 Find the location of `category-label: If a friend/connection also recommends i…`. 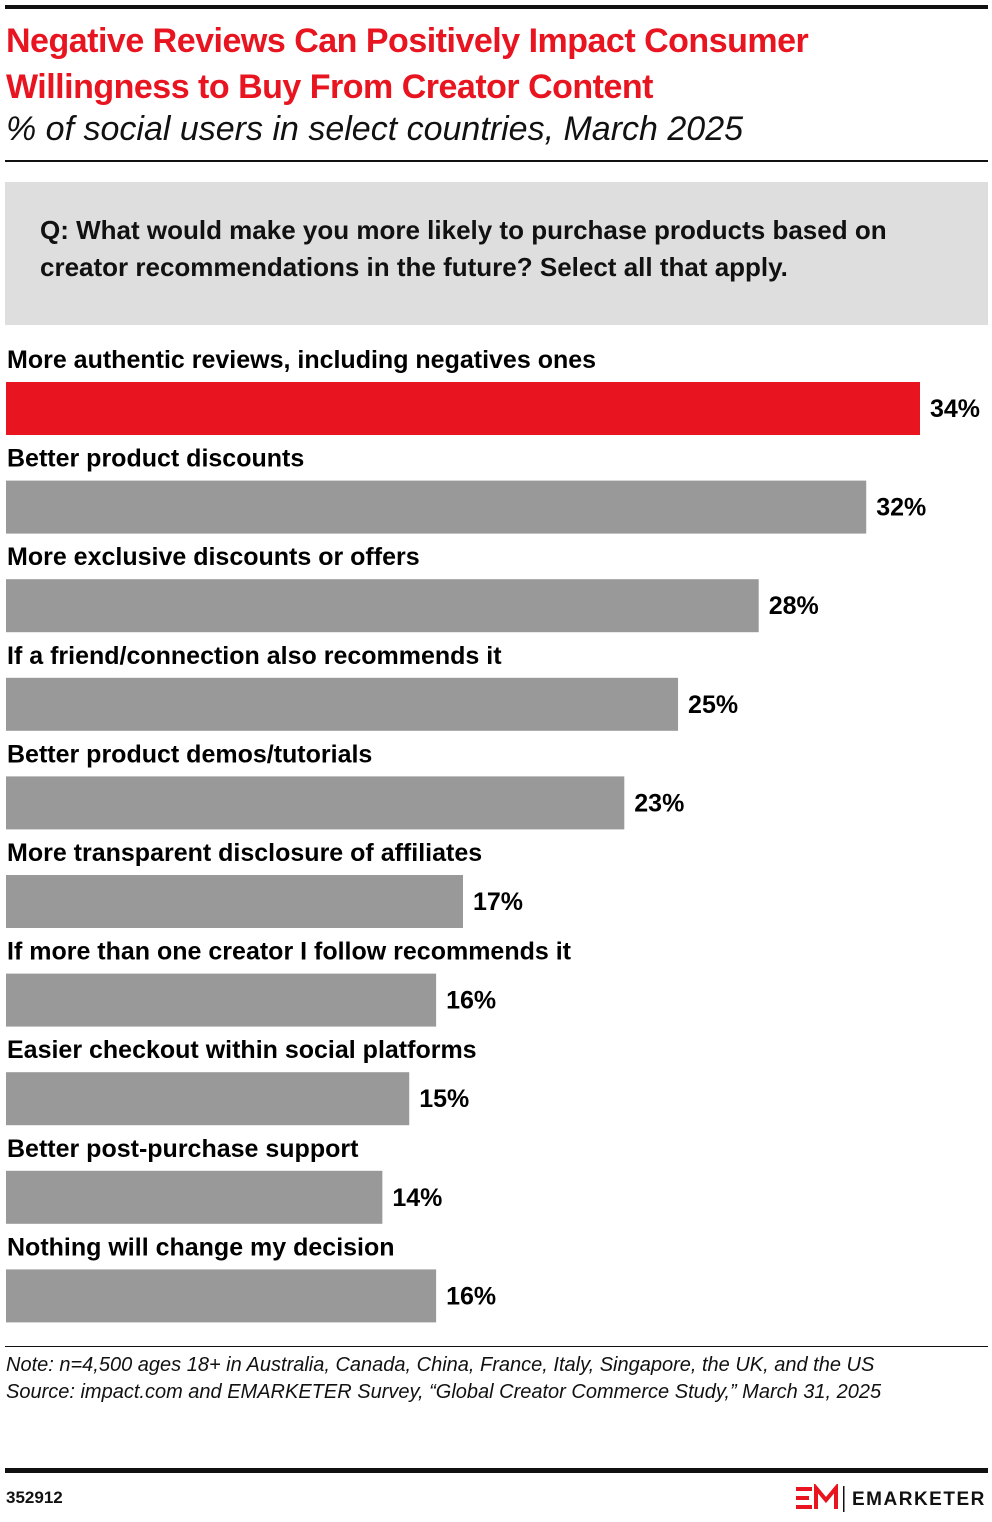

category-label: If a friend/connection also recommends i… is located at coordinates (254, 656).